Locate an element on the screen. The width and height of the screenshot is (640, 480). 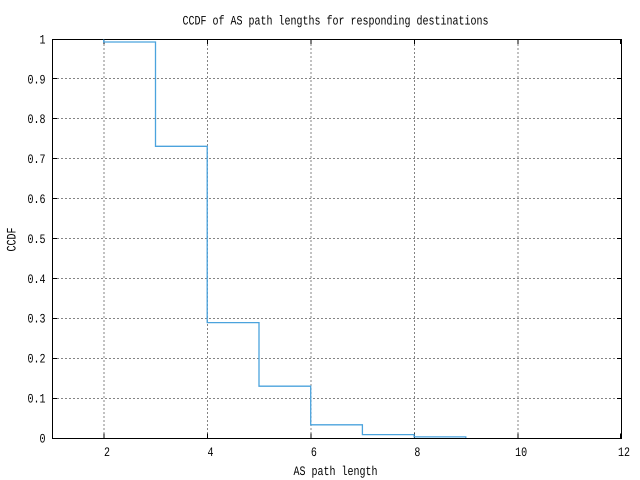
svg-text: 0.2 is located at coordinates (36, 361).